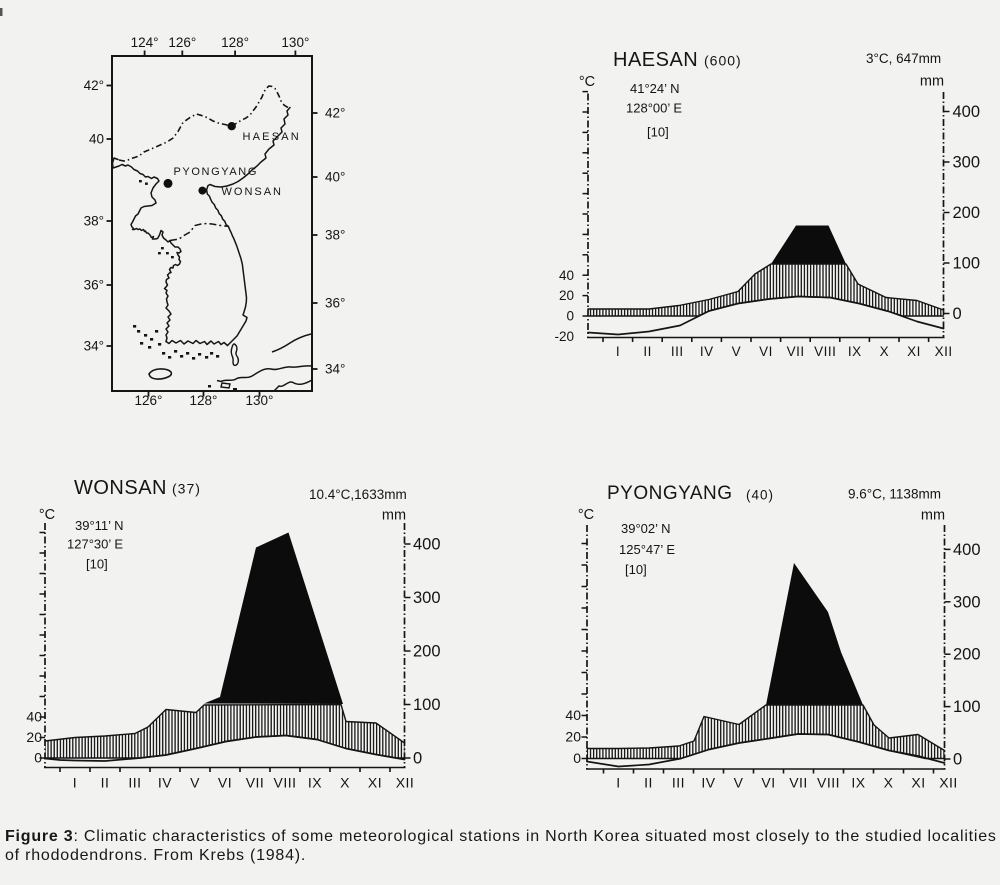 The height and width of the screenshot is (885, 1000). I want to click on svg-text: 127°30’ E, so click(95, 544).